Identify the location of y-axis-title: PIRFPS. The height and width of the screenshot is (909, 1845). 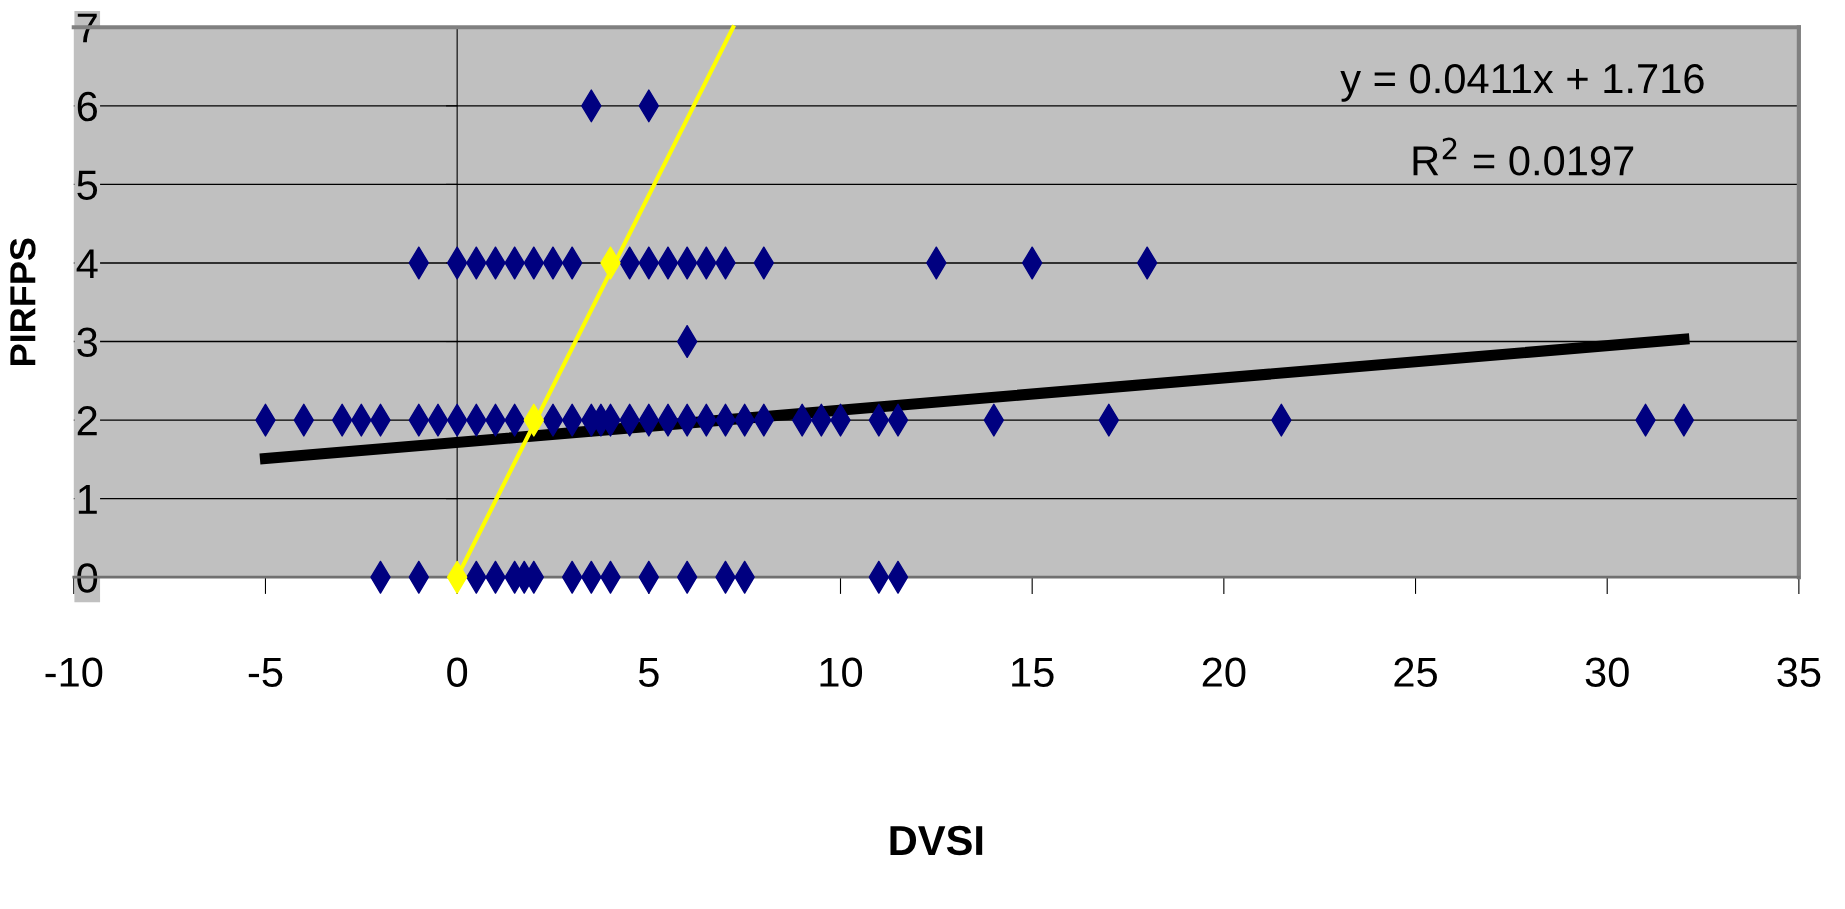
(23, 302).